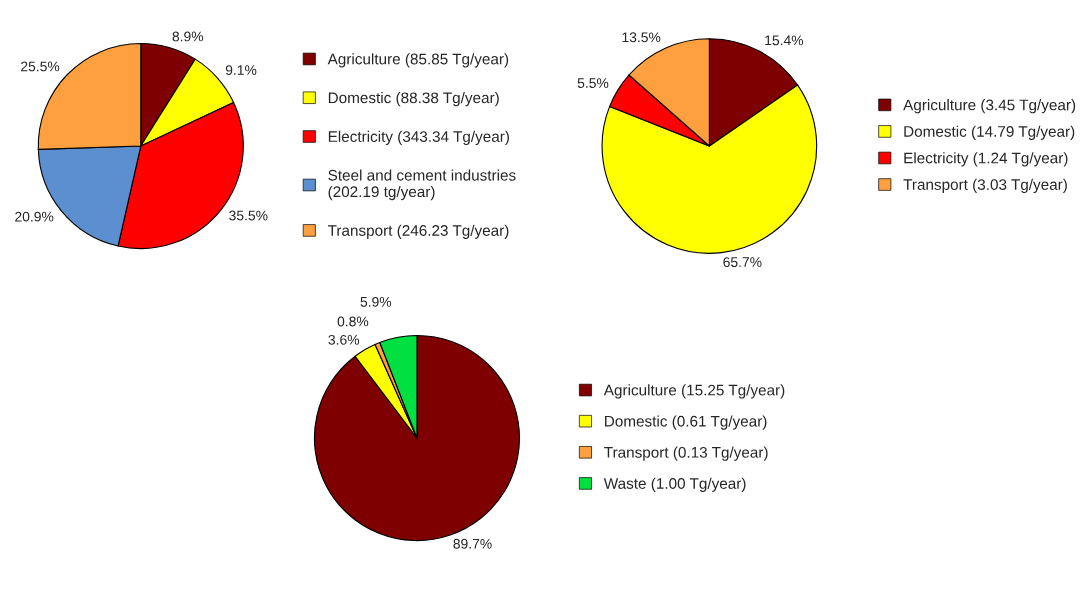 This screenshot has height=596, width=1083. Describe the element at coordinates (986, 159) in the screenshot. I see `legend-label: Electricity (1.24 Tg/year)` at that location.